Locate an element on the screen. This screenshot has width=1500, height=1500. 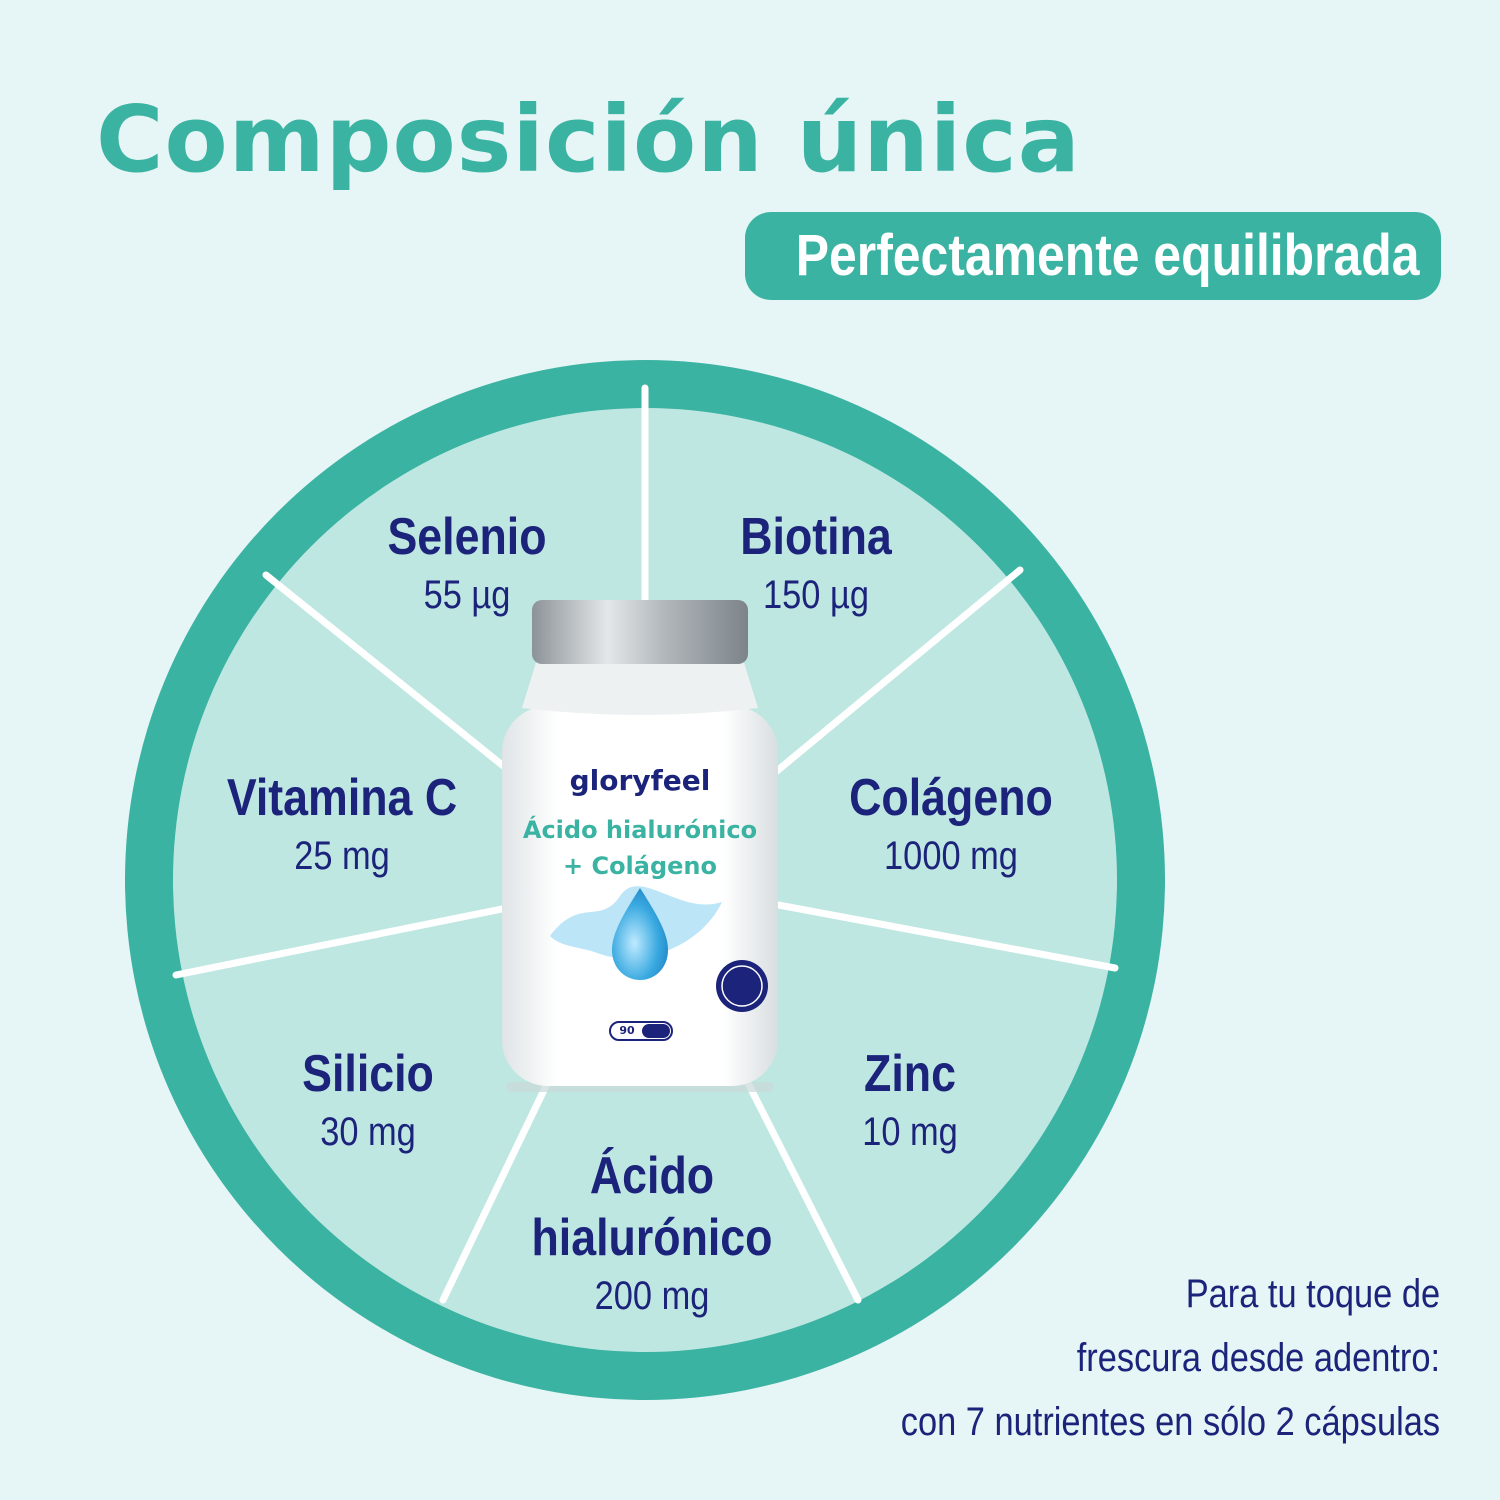
segment-biotina: Biotina 150 µg is located at coordinates (816, 564).